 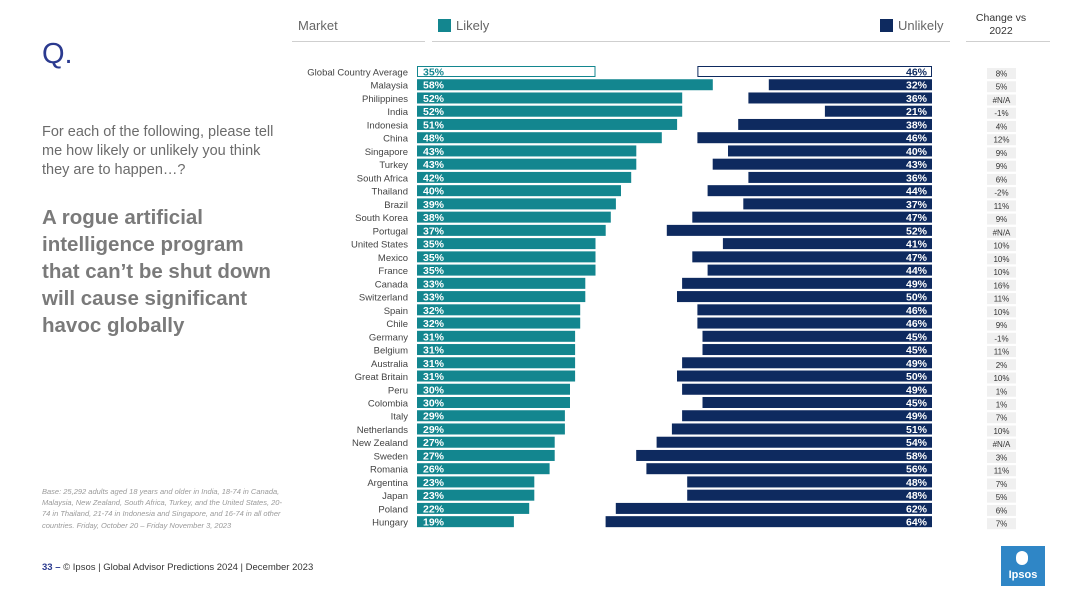 I want to click on change-value: 7%, so click(x=1002, y=484).